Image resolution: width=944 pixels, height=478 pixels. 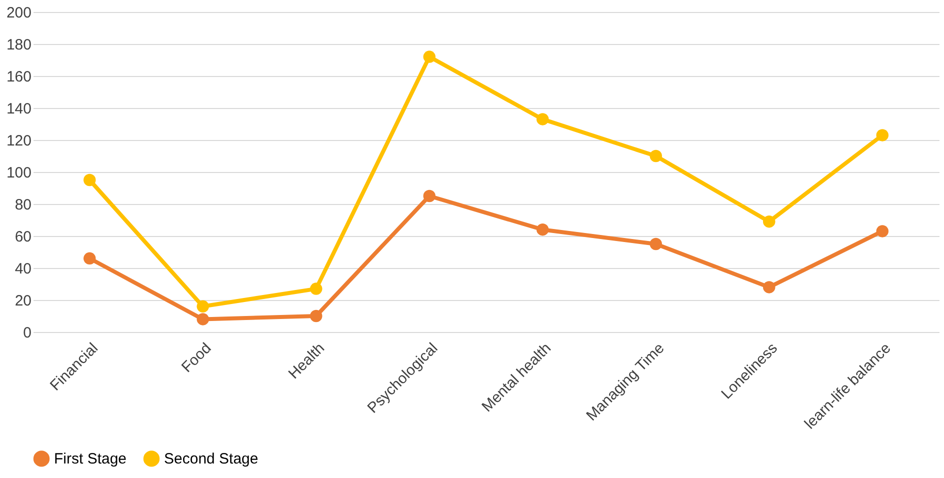 I want to click on y-tick-label: 160, so click(x=19, y=77).